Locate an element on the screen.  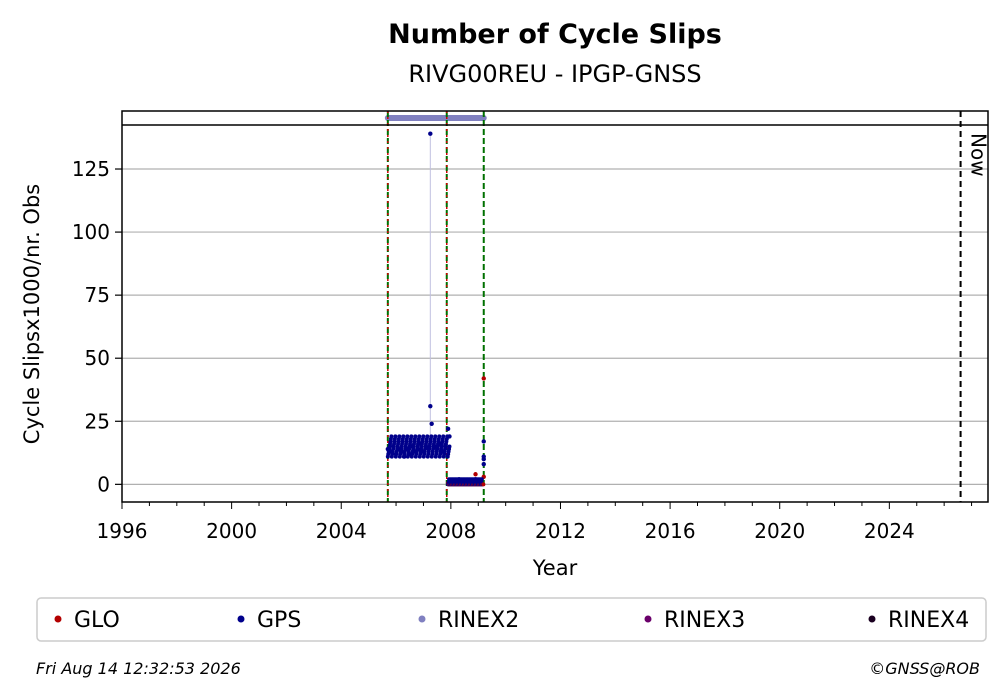
legend-marker-gps is located at coordinates (241, 619).